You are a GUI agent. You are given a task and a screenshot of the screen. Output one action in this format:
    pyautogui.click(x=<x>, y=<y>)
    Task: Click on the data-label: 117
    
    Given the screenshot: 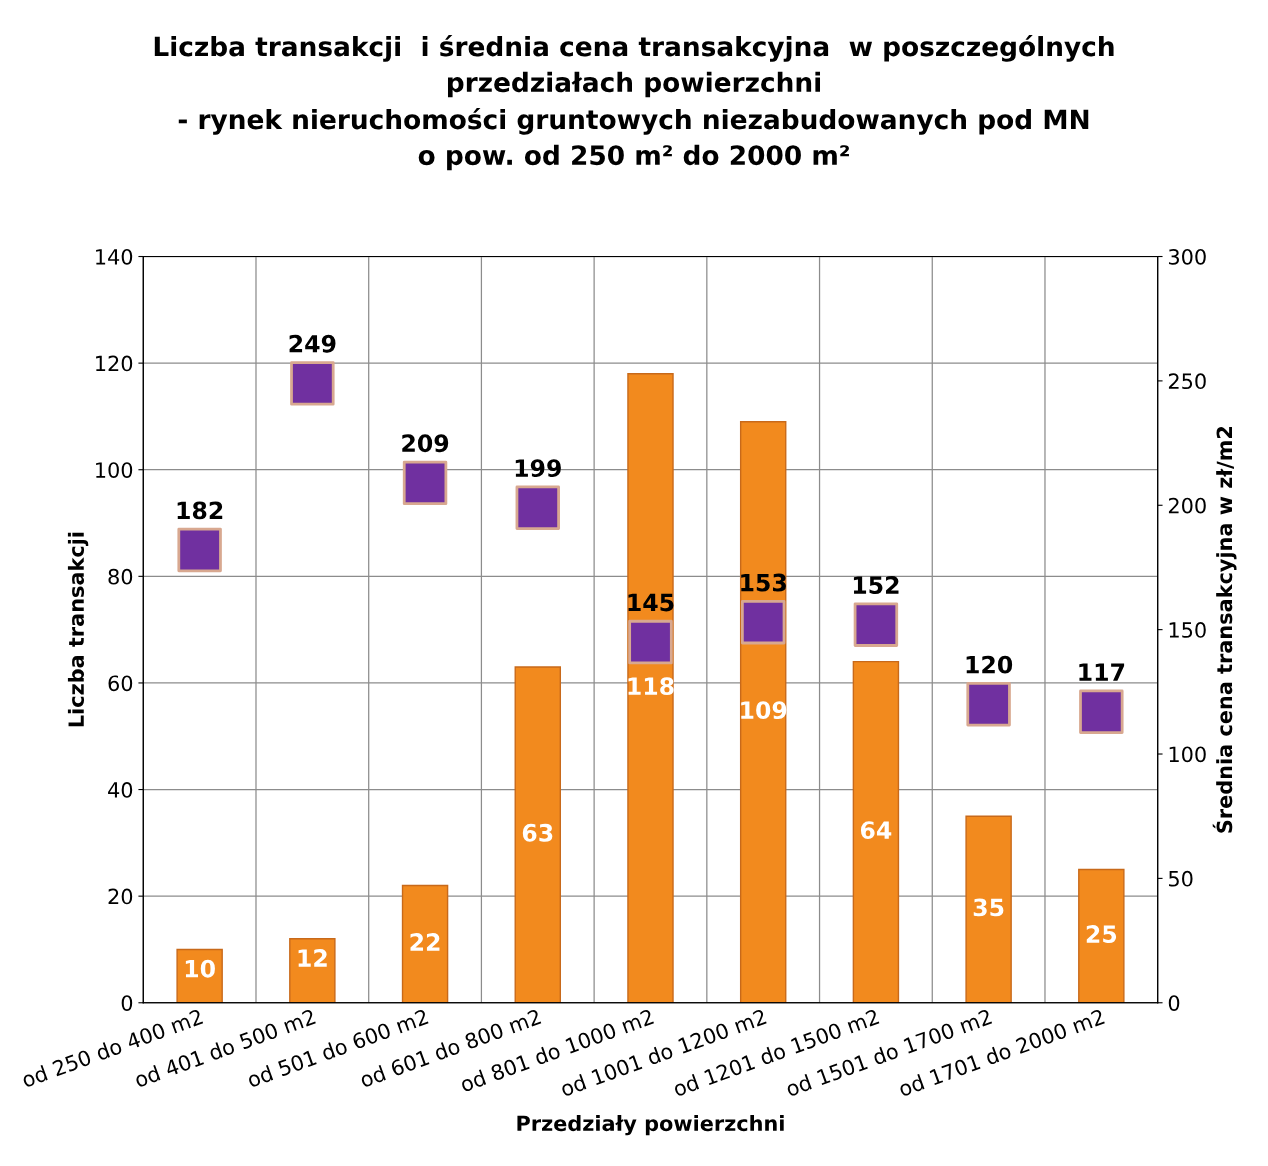 What is the action you would take?
    pyautogui.click(x=1102, y=672)
    